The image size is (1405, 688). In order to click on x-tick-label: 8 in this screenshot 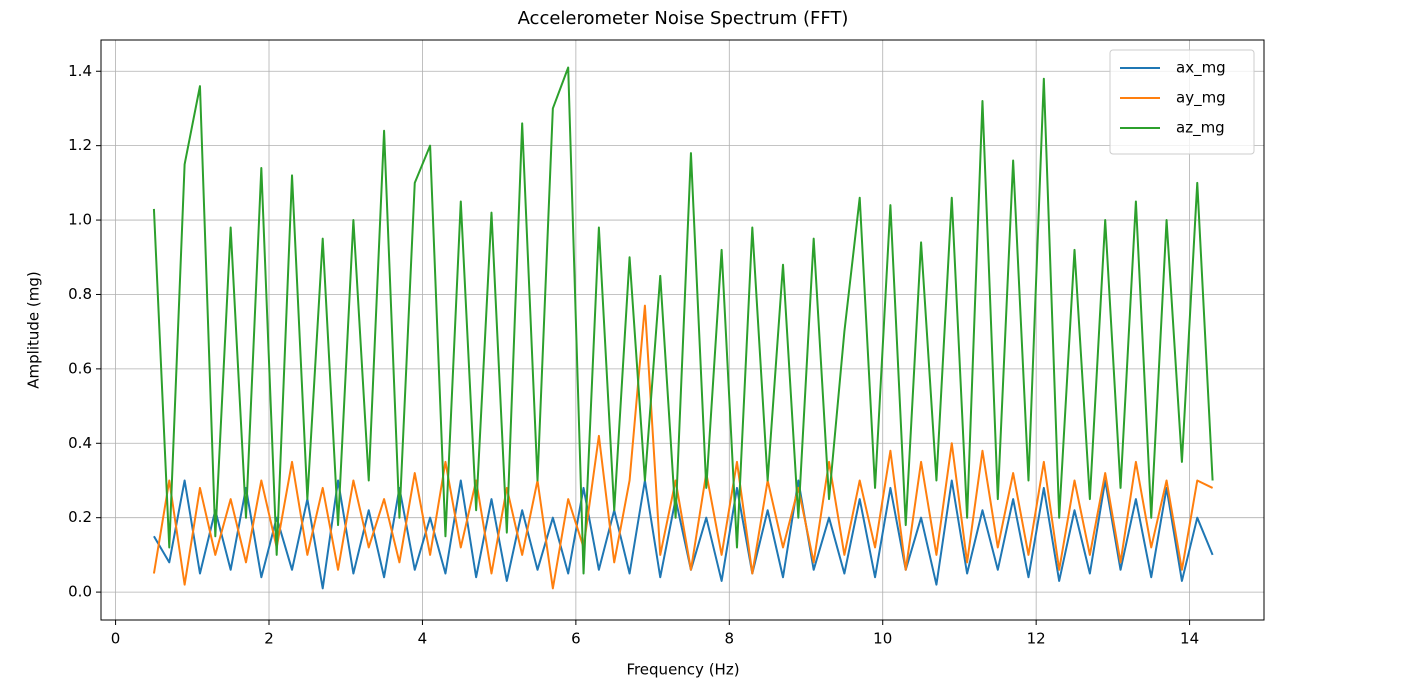, I will do `click(730, 639)`.